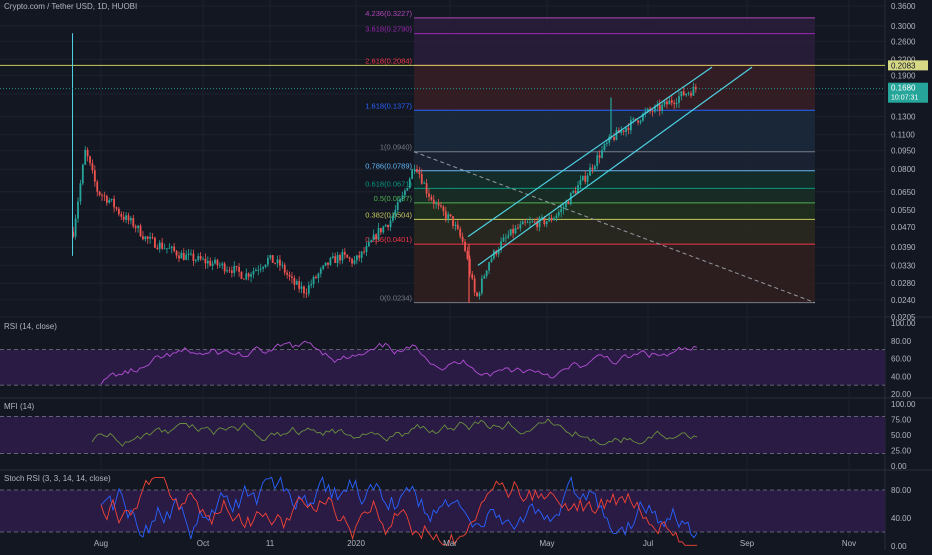  Describe the element at coordinates (903, 117) in the screenshot. I see `price-tick-label: 0.1300` at that location.